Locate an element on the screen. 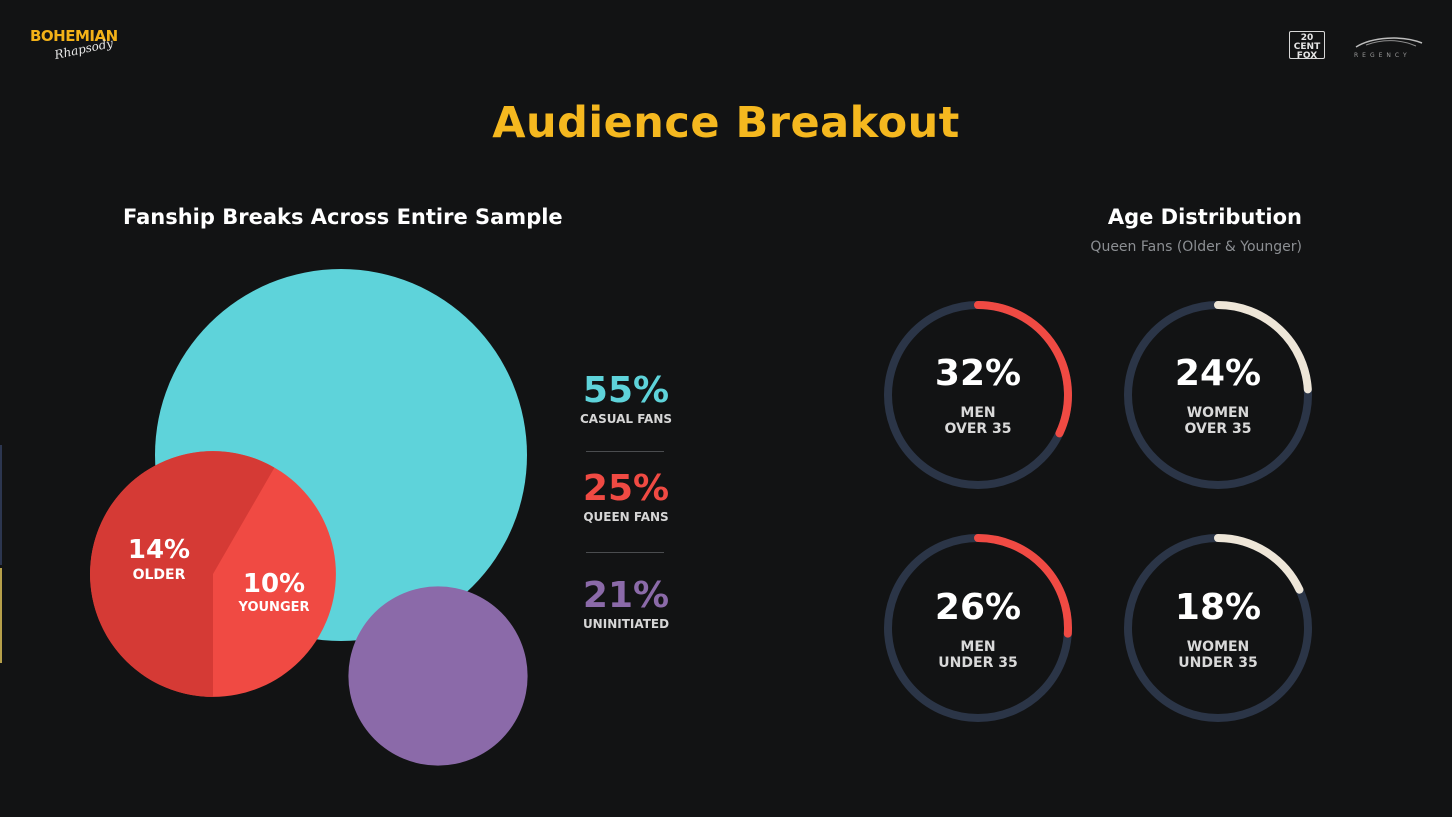 The image size is (1452, 817). donut-men-under-35: 26% MEN UNDER 35 is located at coordinates (978, 628).